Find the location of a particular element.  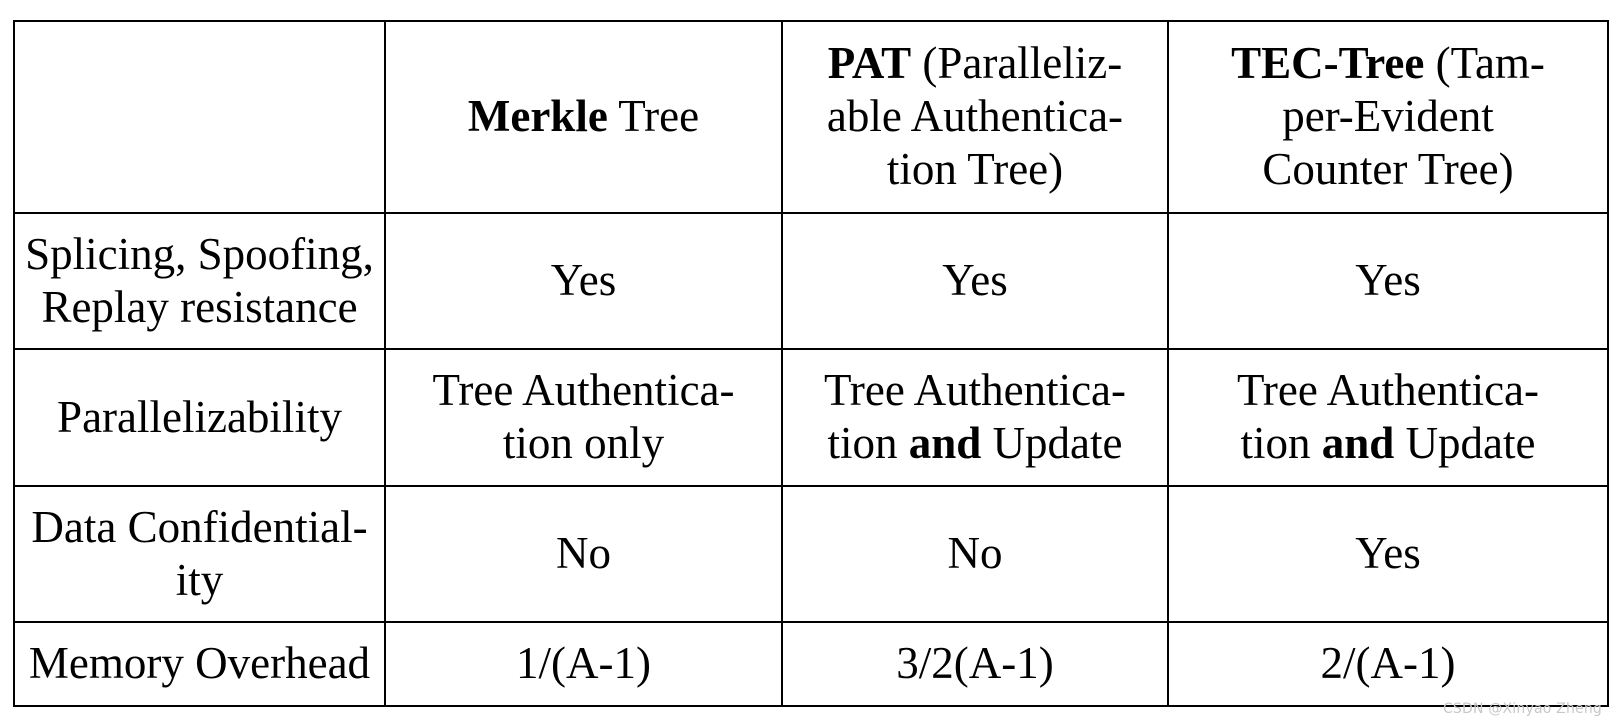

row-label-confidentiality: Data Confidential- ity is located at coordinates (199, 553).